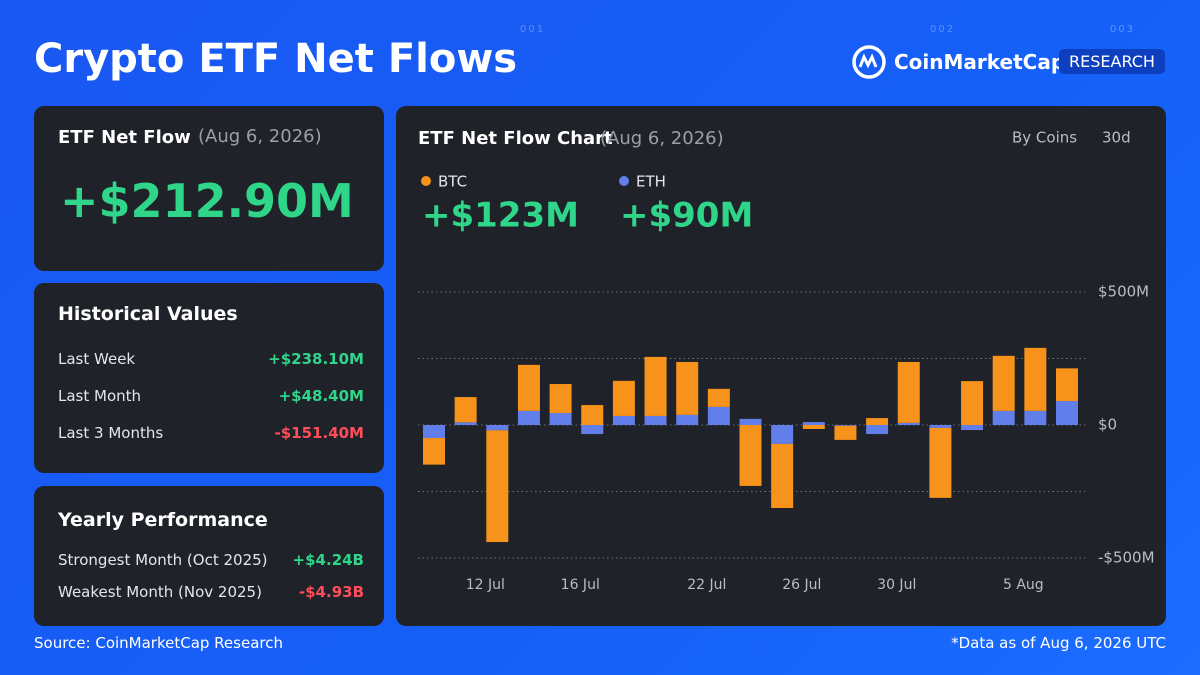 The height and width of the screenshot is (675, 1200). I want to click on row-label: Strongest Month (Oct 2025), so click(163, 560).